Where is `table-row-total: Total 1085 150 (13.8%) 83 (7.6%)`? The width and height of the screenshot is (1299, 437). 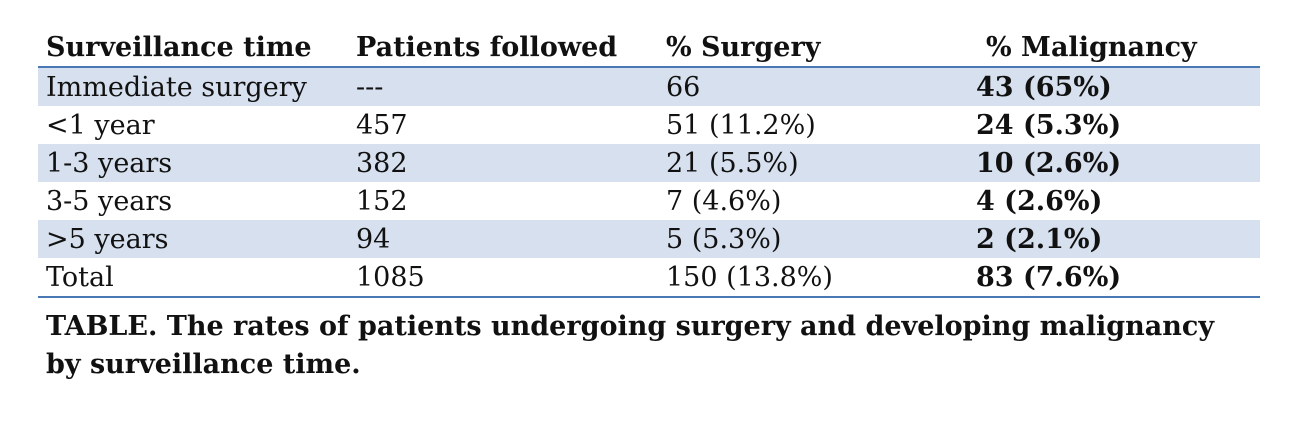
table-row-total: Total 1085 150 (13.8%) 83 (7.6%) is located at coordinates (649, 277).